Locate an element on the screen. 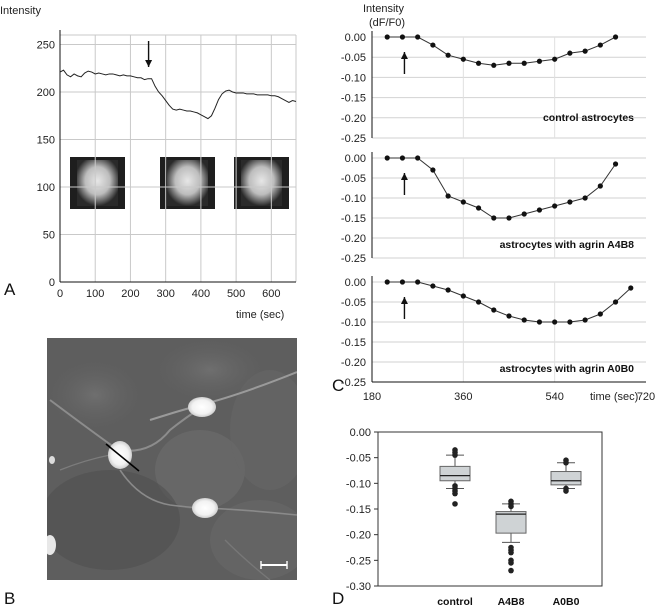 The image size is (662, 607). panel-letter-c: C is located at coordinates (338, 385).